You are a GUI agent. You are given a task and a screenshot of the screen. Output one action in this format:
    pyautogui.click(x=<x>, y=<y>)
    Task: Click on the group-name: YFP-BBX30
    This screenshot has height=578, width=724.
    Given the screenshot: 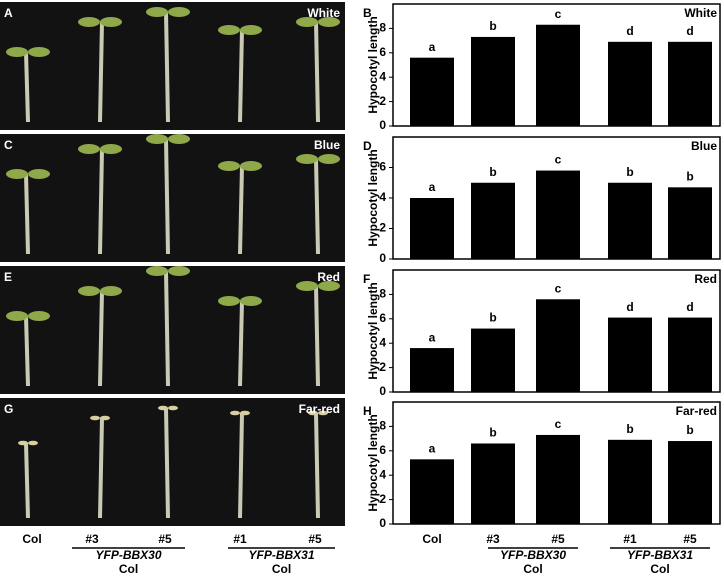 What is the action you would take?
    pyautogui.click(x=128, y=555)
    